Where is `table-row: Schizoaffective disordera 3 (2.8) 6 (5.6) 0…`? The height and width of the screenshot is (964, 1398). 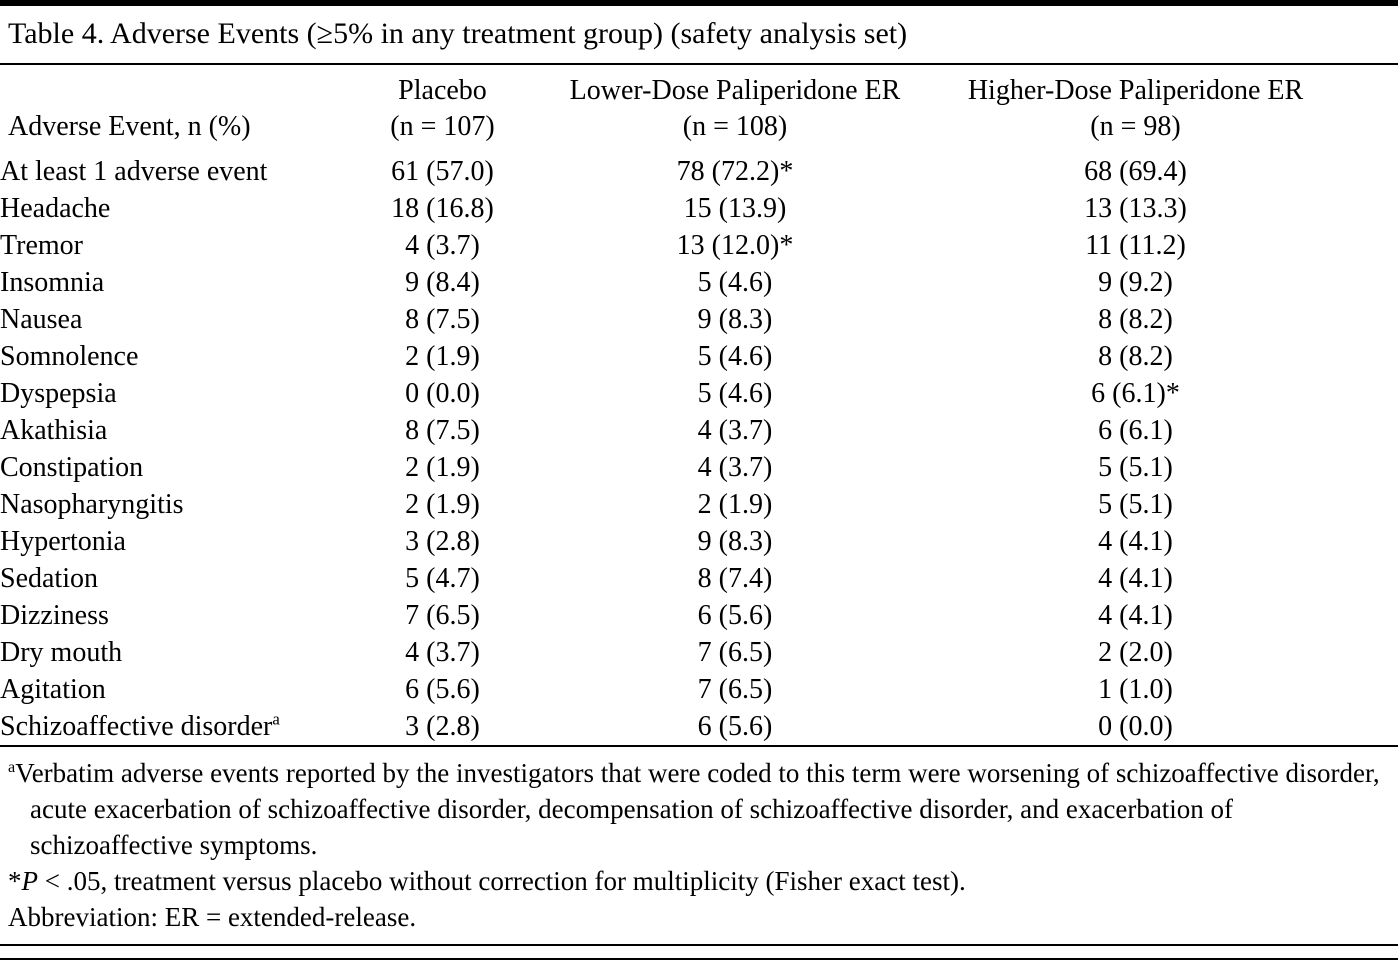 table-row: Schizoaffective disordera 3 (2.8) 6 (5.6) 0… is located at coordinates (699, 726).